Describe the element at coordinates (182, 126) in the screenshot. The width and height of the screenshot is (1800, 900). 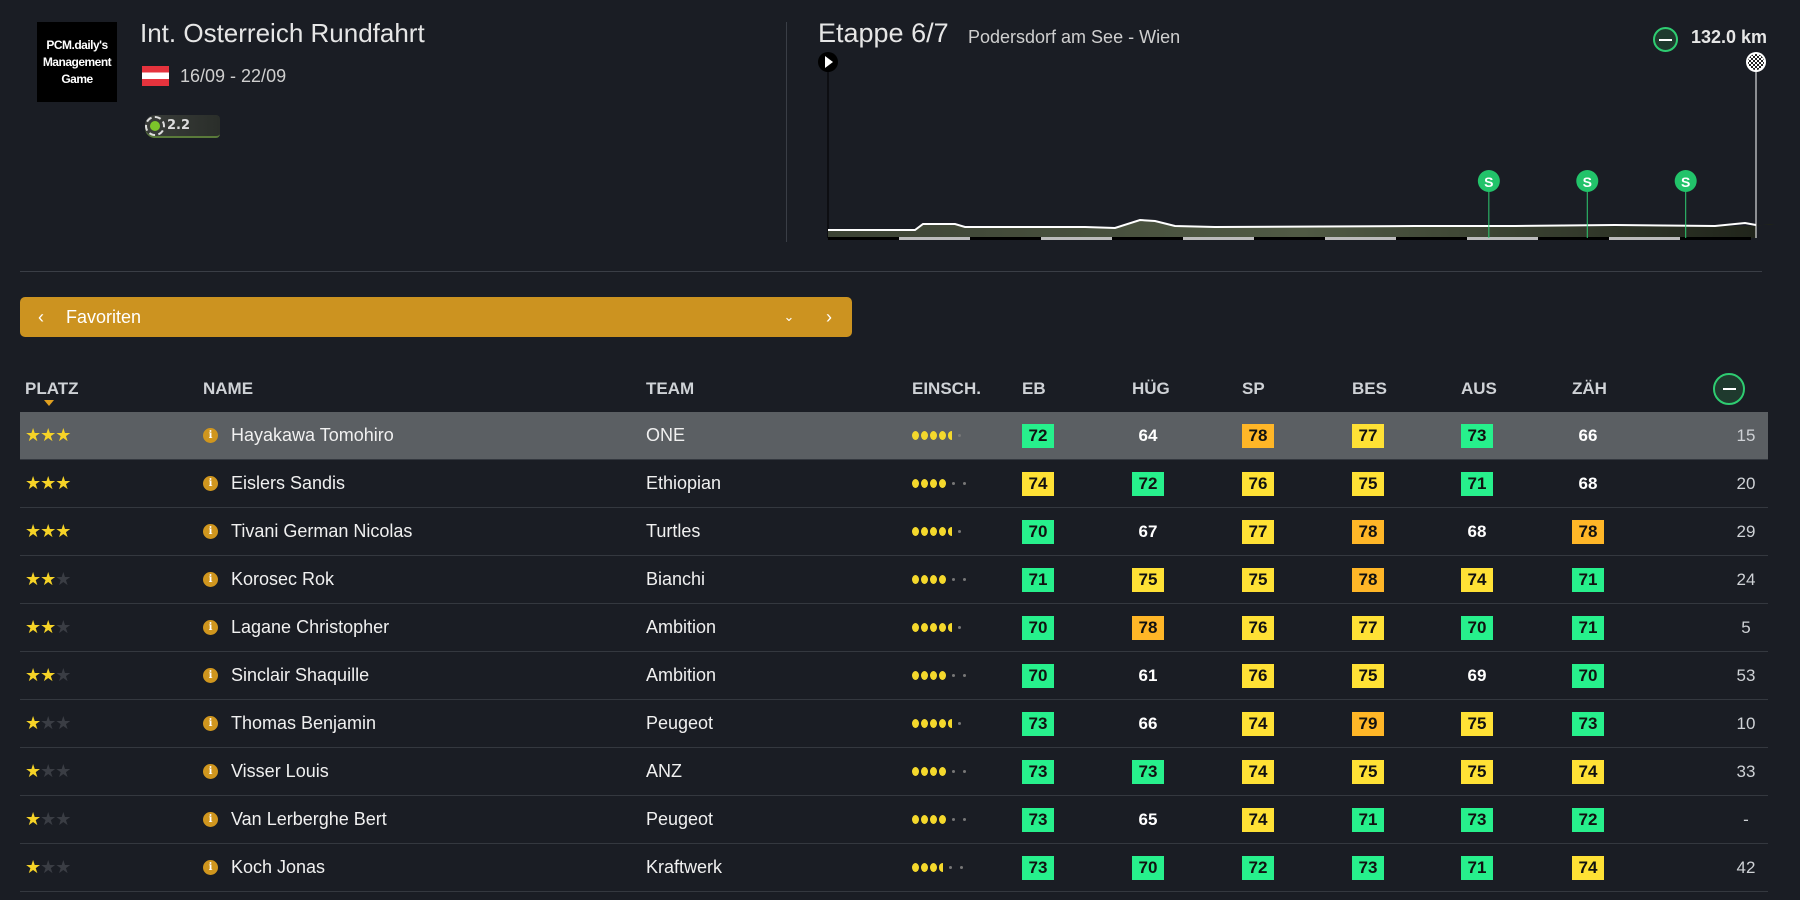
I see `race-category-badge: 2.2` at that location.